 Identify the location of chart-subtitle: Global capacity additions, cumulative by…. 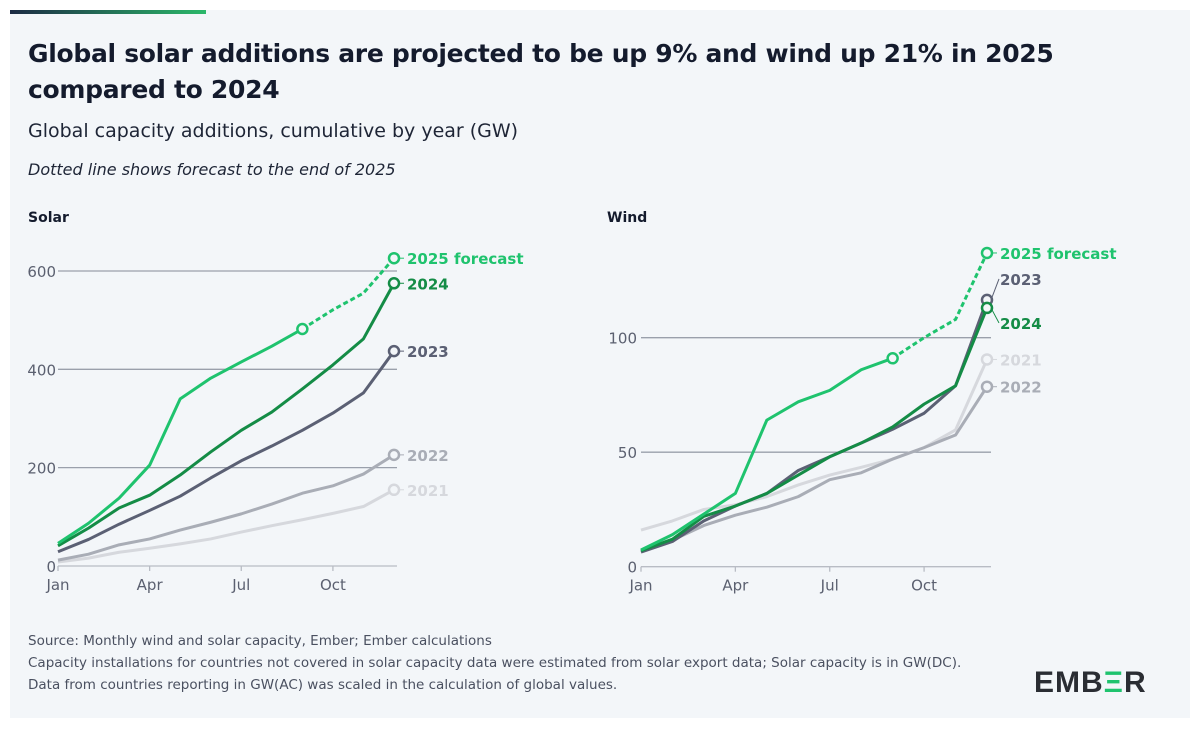
(273, 131).